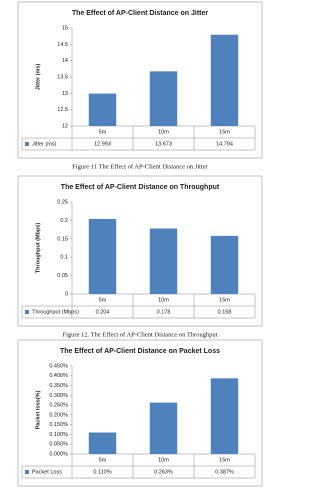  Describe the element at coordinates (65, 126) in the screenshot. I see `y-tick-label: 12` at that location.